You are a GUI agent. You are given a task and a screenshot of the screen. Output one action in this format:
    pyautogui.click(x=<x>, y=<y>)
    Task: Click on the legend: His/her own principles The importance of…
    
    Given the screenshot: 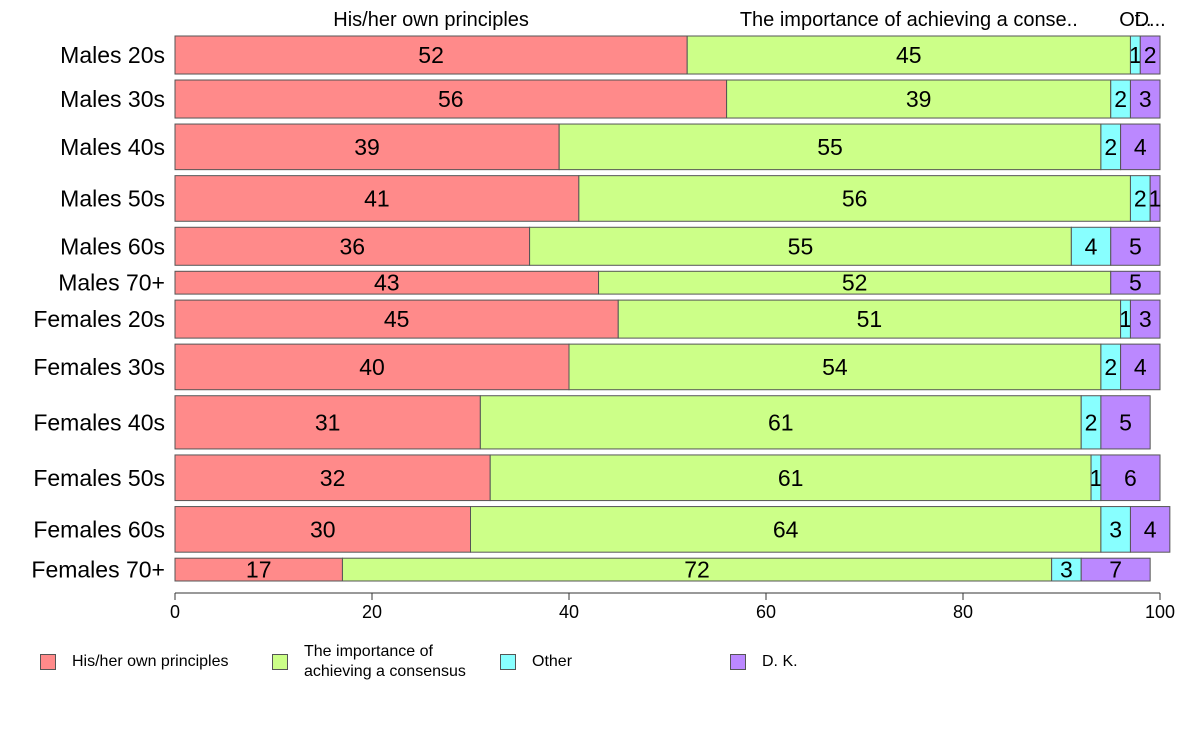 What is the action you would take?
    pyautogui.click(x=594, y=670)
    